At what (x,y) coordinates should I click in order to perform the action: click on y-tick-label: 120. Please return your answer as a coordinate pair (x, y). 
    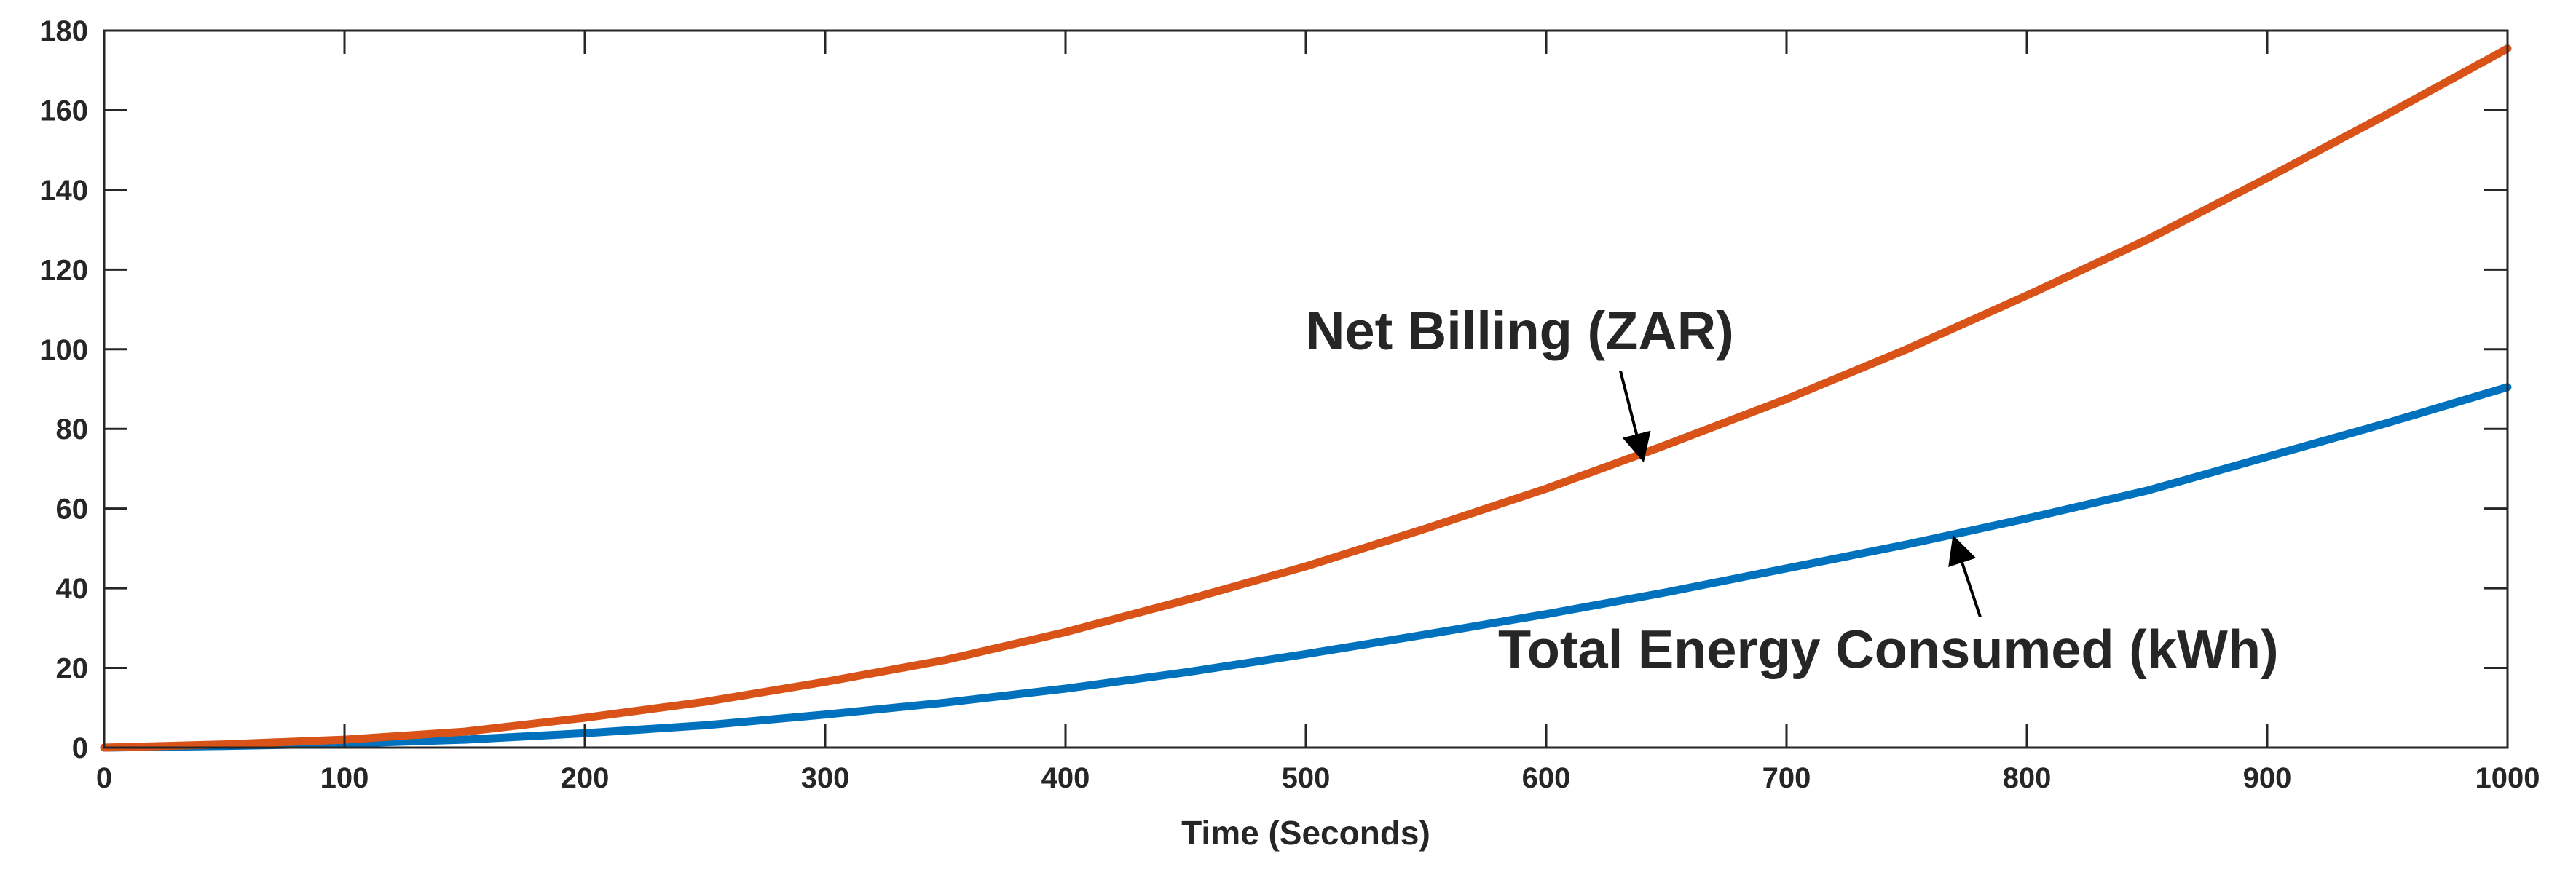
    Looking at the image, I should click on (63, 270).